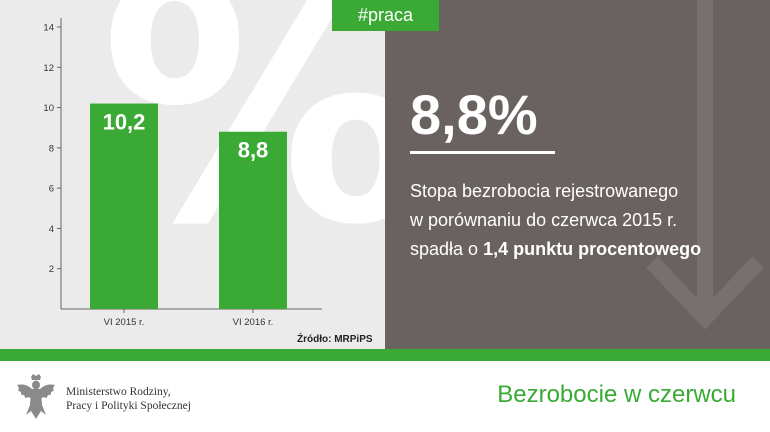  What do you see at coordinates (592, 249) in the screenshot?
I see `description-highlight: 1,4 punktu procentowego` at bounding box center [592, 249].